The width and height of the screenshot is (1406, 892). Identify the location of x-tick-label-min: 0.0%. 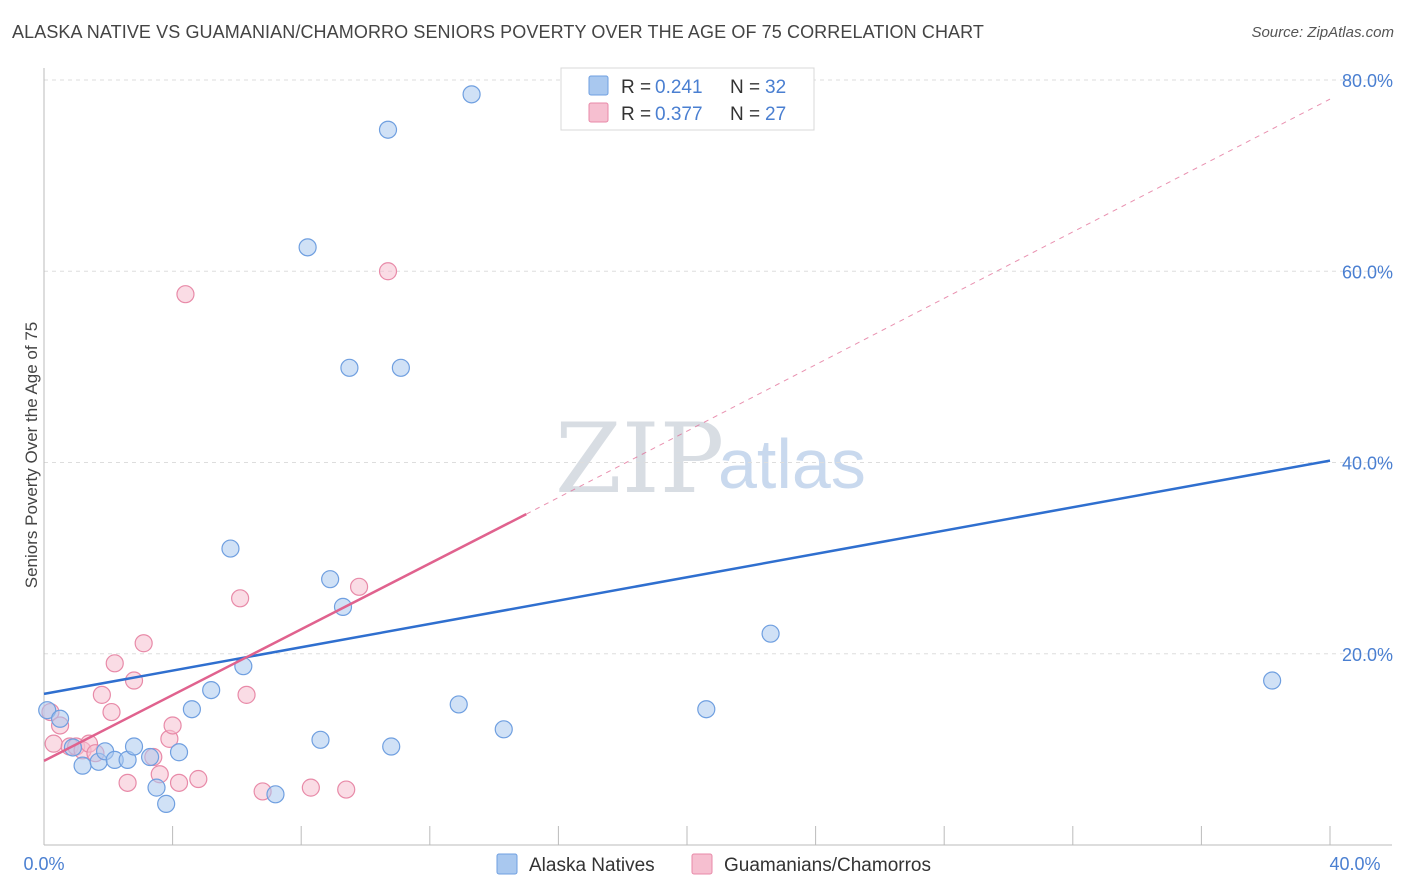
(43, 864).